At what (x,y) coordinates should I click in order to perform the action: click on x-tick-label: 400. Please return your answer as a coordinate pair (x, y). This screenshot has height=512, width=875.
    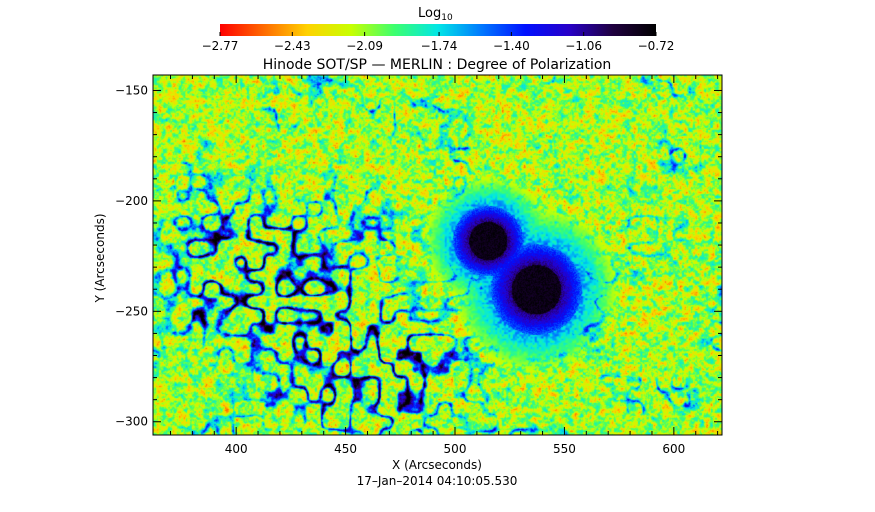
    Looking at the image, I should click on (236, 449).